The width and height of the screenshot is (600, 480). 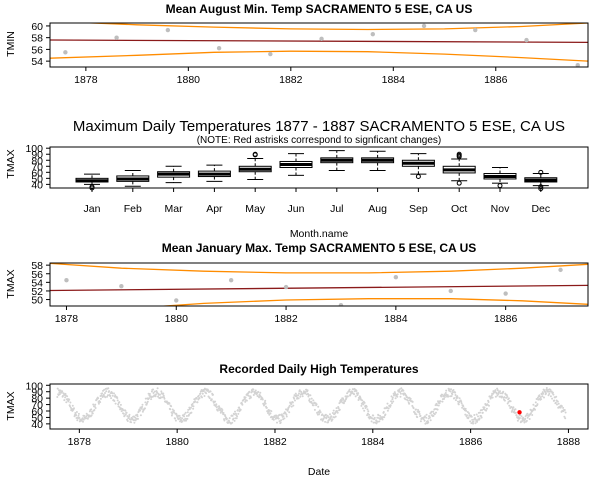 I want to click on panel4-frame, so click(x=319, y=406).